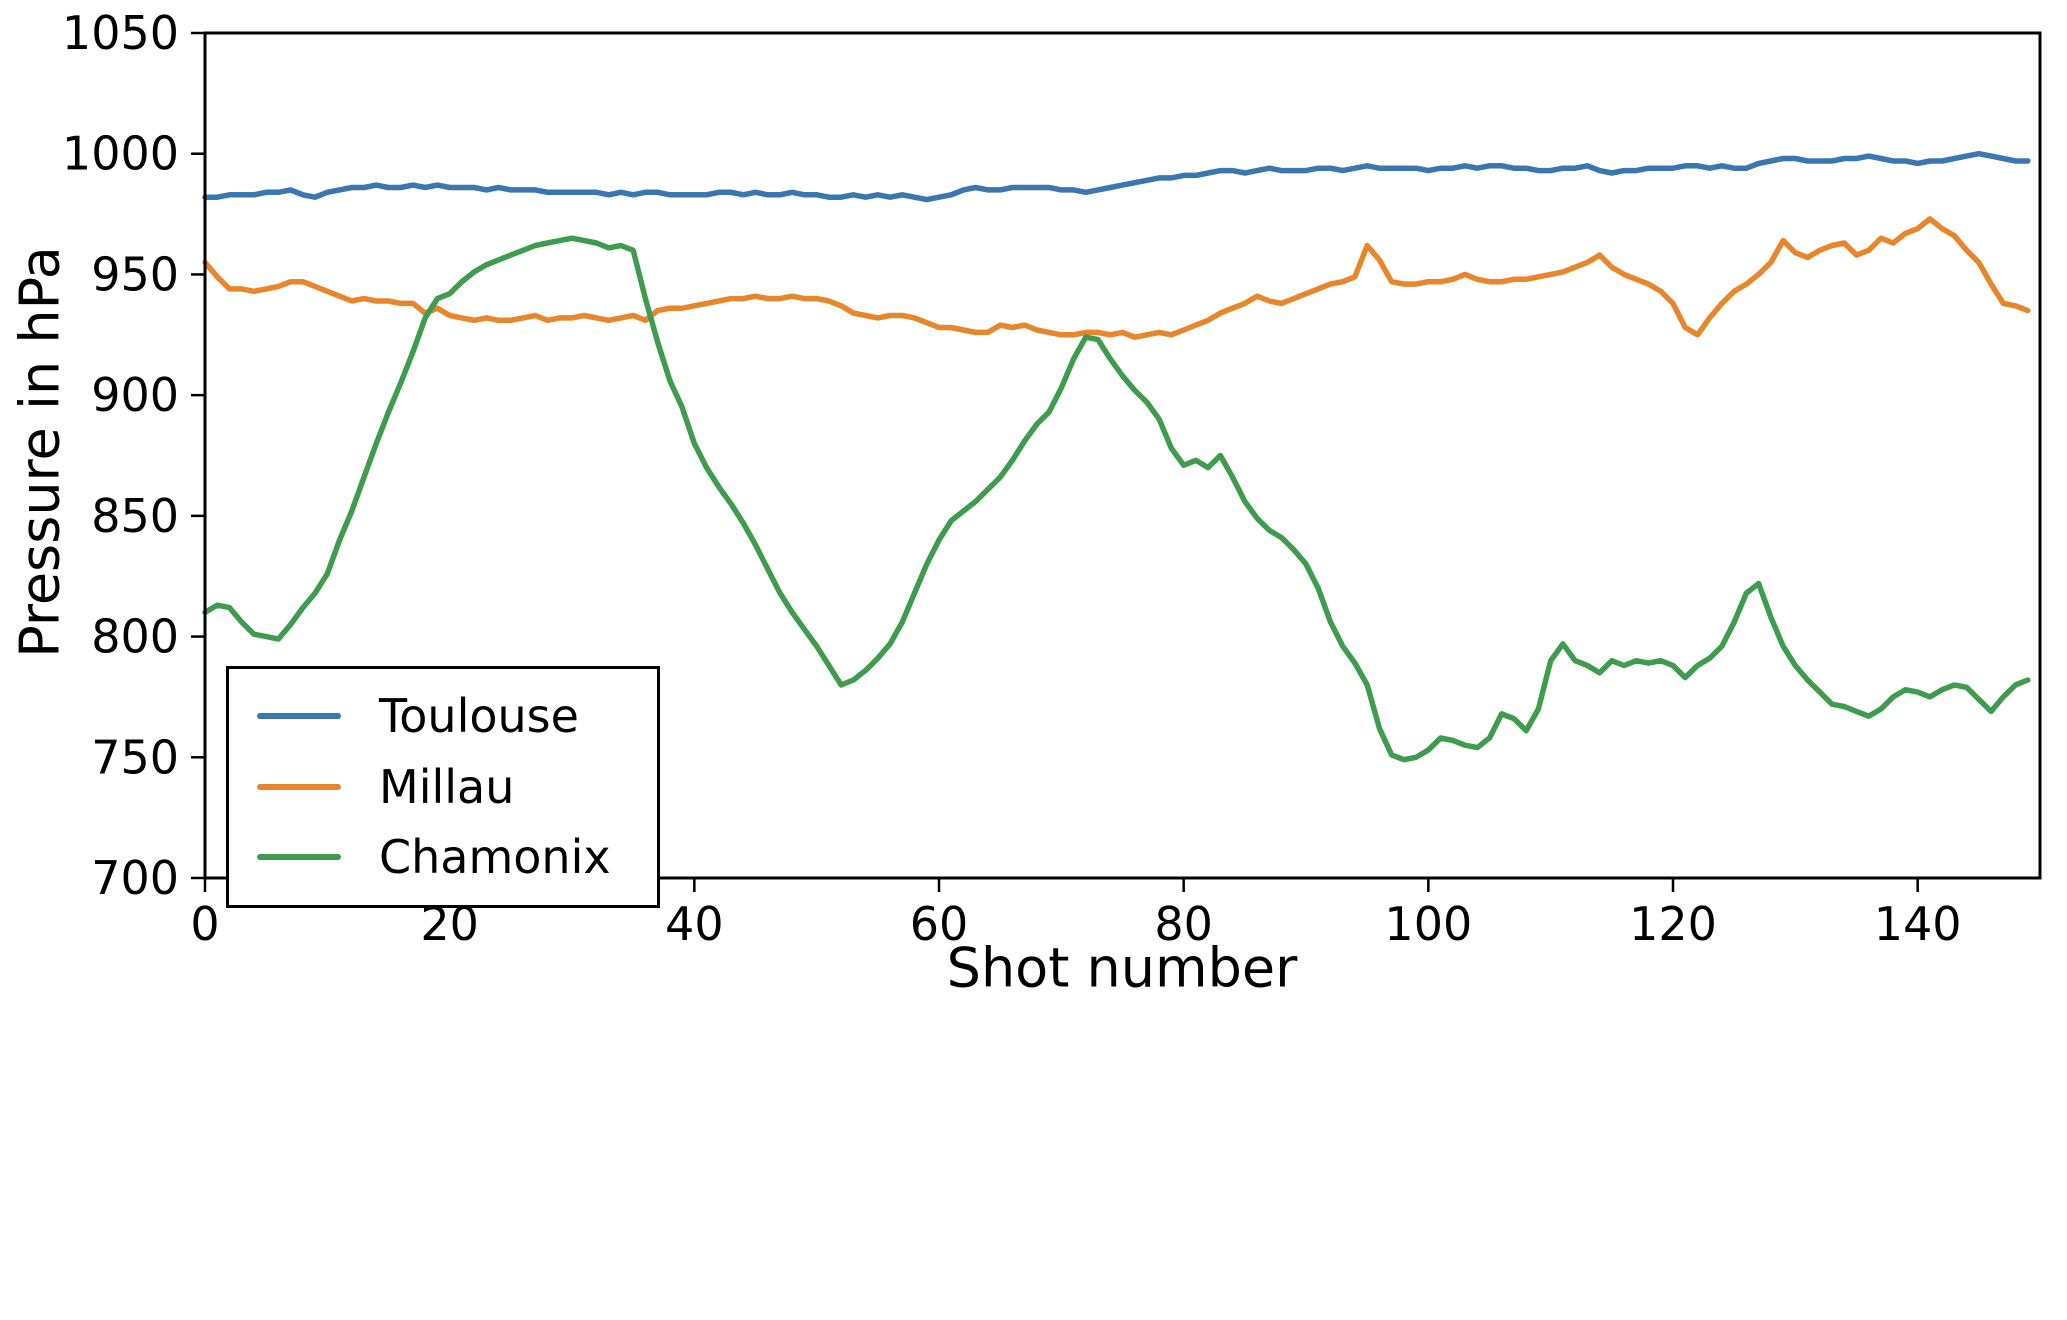  Describe the element at coordinates (1116, 176) in the screenshot. I see `series-line-toulouse` at that location.